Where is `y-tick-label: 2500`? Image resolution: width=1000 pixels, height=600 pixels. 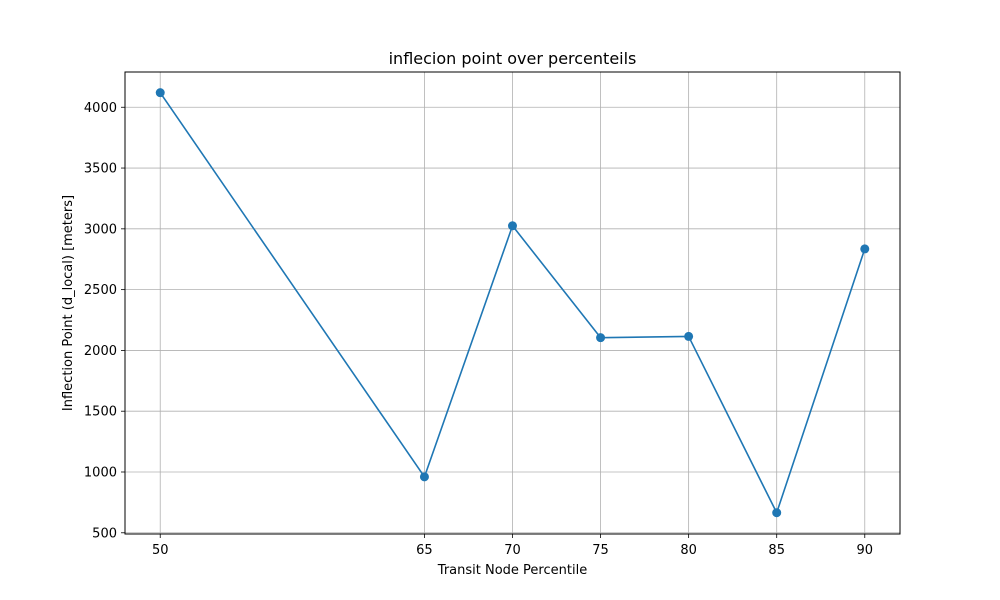 y-tick-label: 2500 is located at coordinates (100, 290).